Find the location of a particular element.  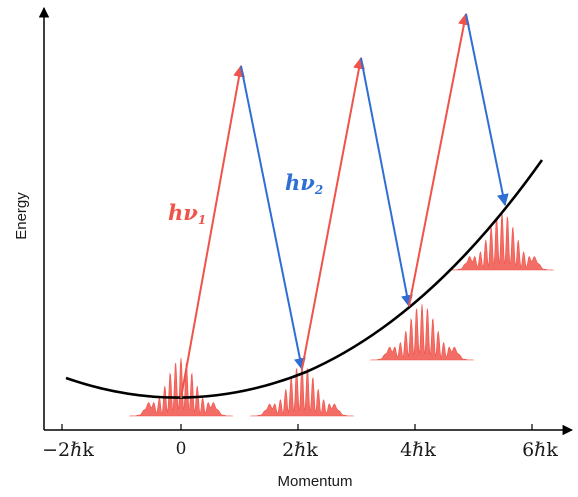

photon-label-absorb: hν1 is located at coordinates (187, 213).